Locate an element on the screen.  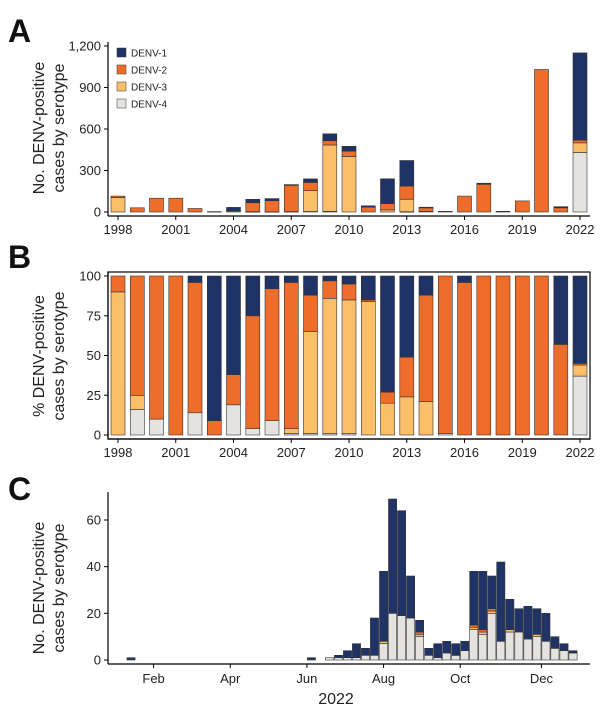
pa-xtick-label-2013: 2013 is located at coordinates (406, 229).